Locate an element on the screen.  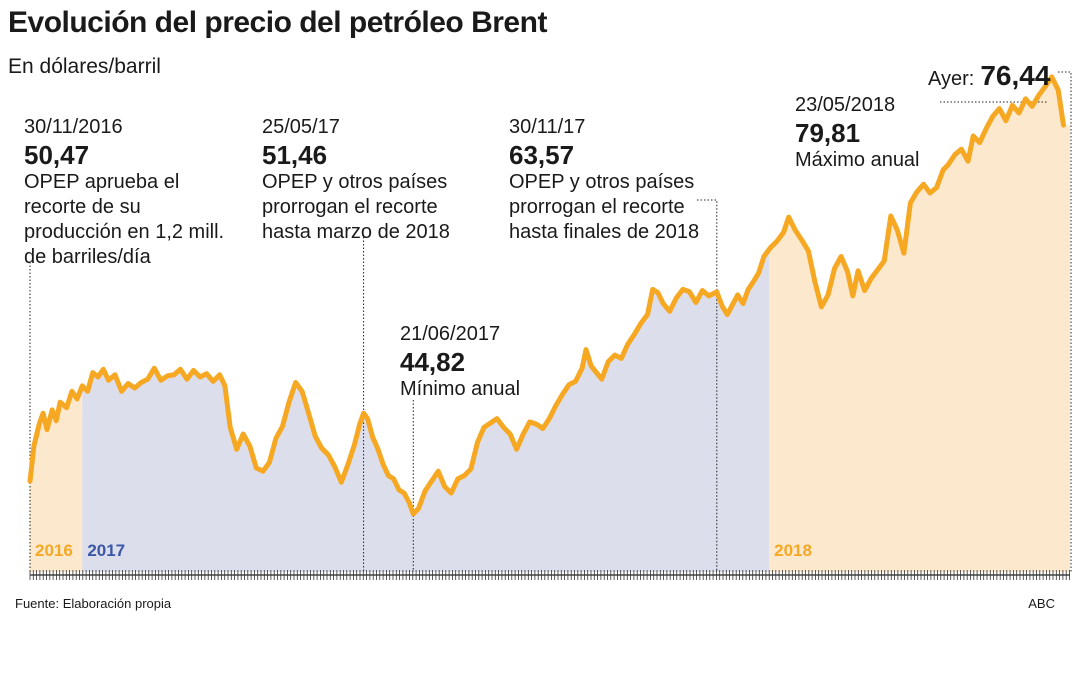
year-label-2016: 2016 is located at coordinates (54, 550).